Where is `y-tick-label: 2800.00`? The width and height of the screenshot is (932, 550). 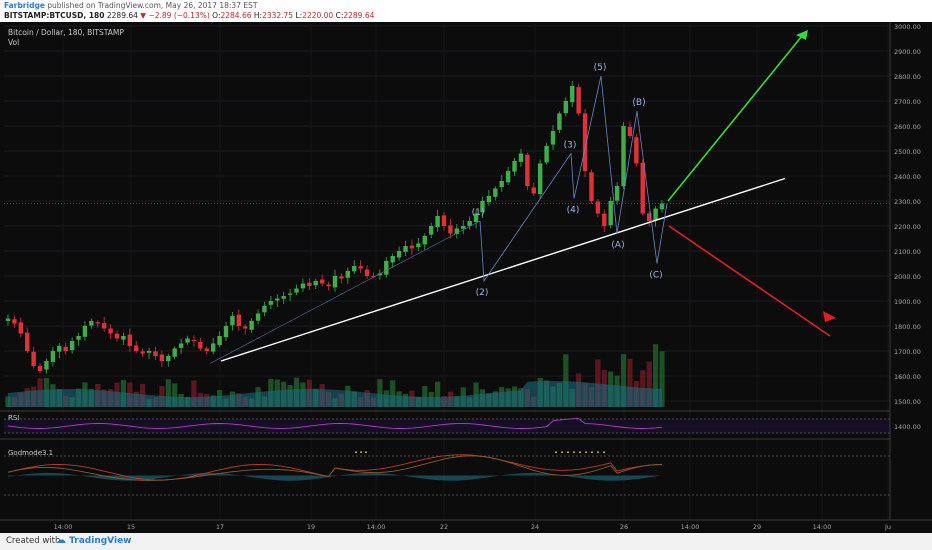
y-tick-label: 2800.00 is located at coordinates (907, 77).